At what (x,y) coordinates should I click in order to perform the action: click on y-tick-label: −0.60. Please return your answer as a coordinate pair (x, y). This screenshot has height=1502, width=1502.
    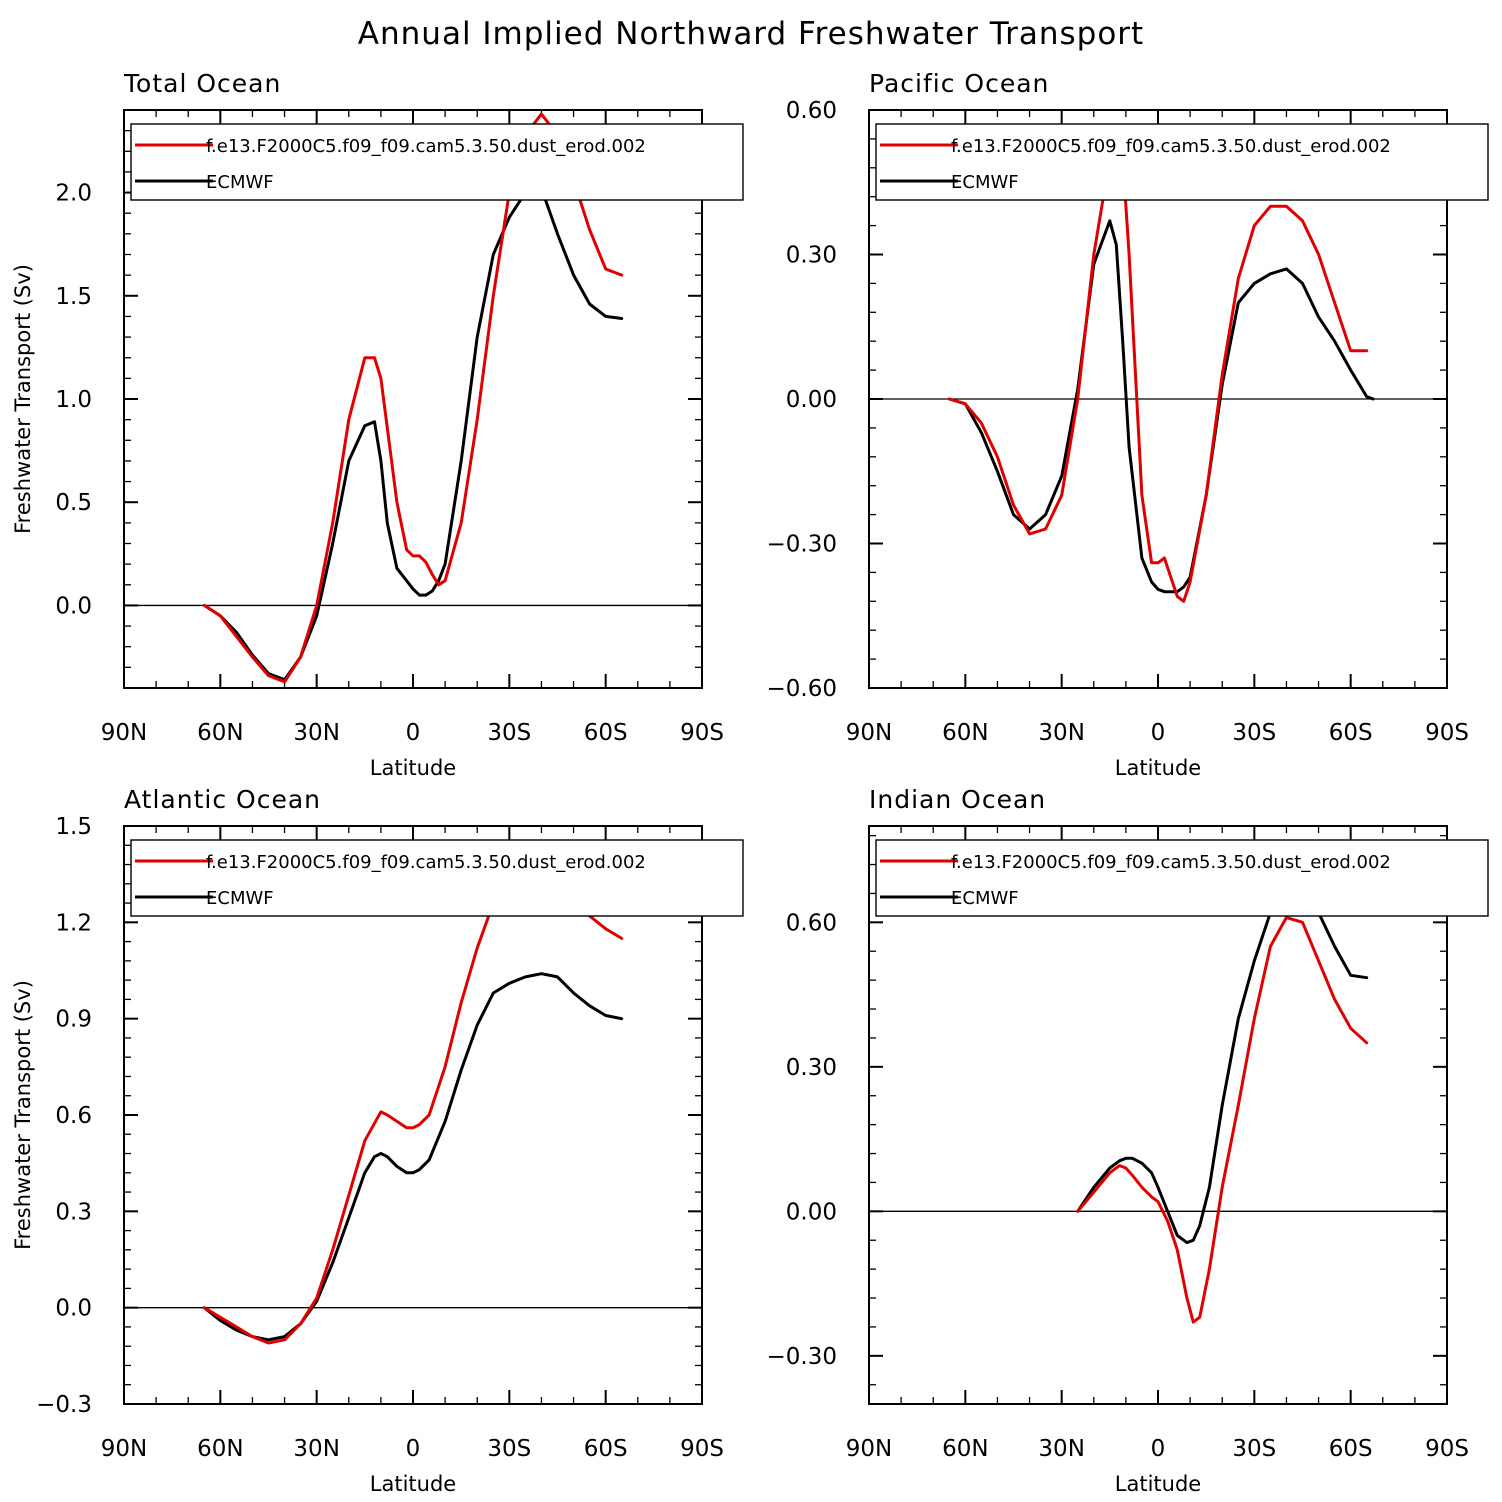
    Looking at the image, I should click on (802, 689).